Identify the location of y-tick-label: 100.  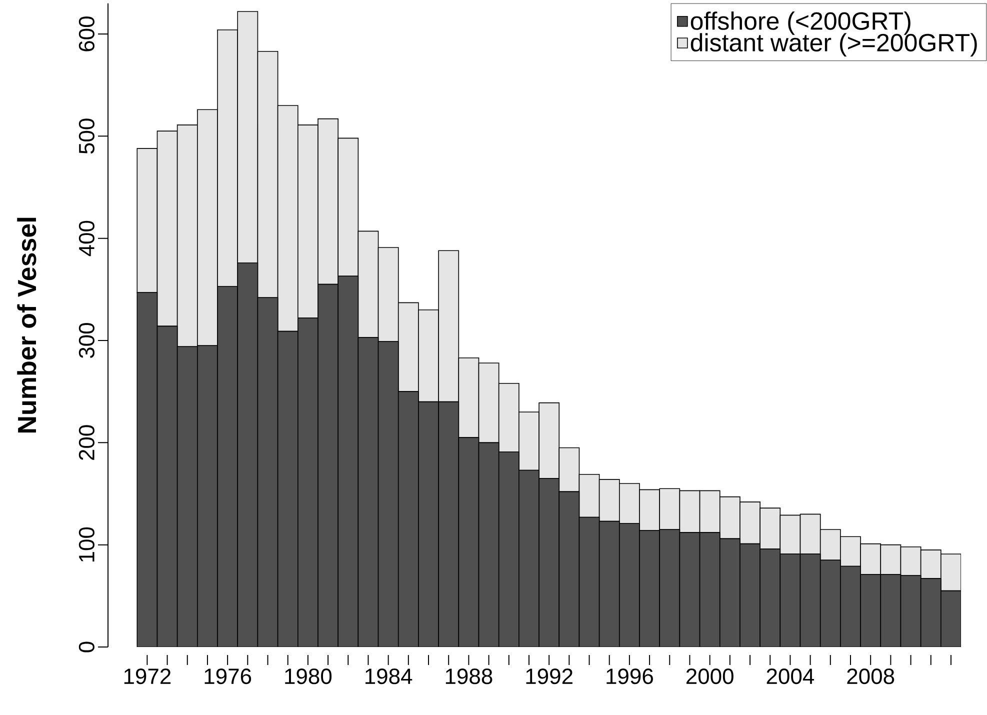
(86, 544).